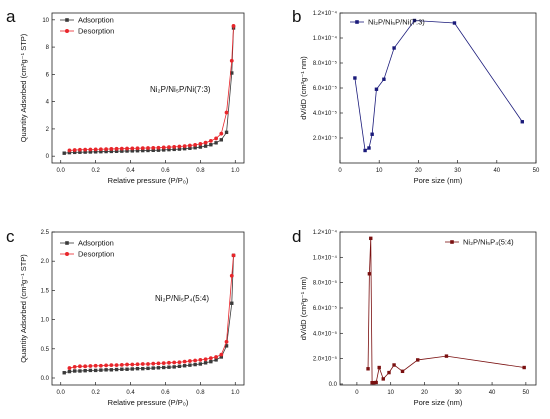  What do you see at coordinates (325, 257) in the screenshot?
I see `y-tick-label: 1.0×10⁻⁴` at bounding box center [325, 257].